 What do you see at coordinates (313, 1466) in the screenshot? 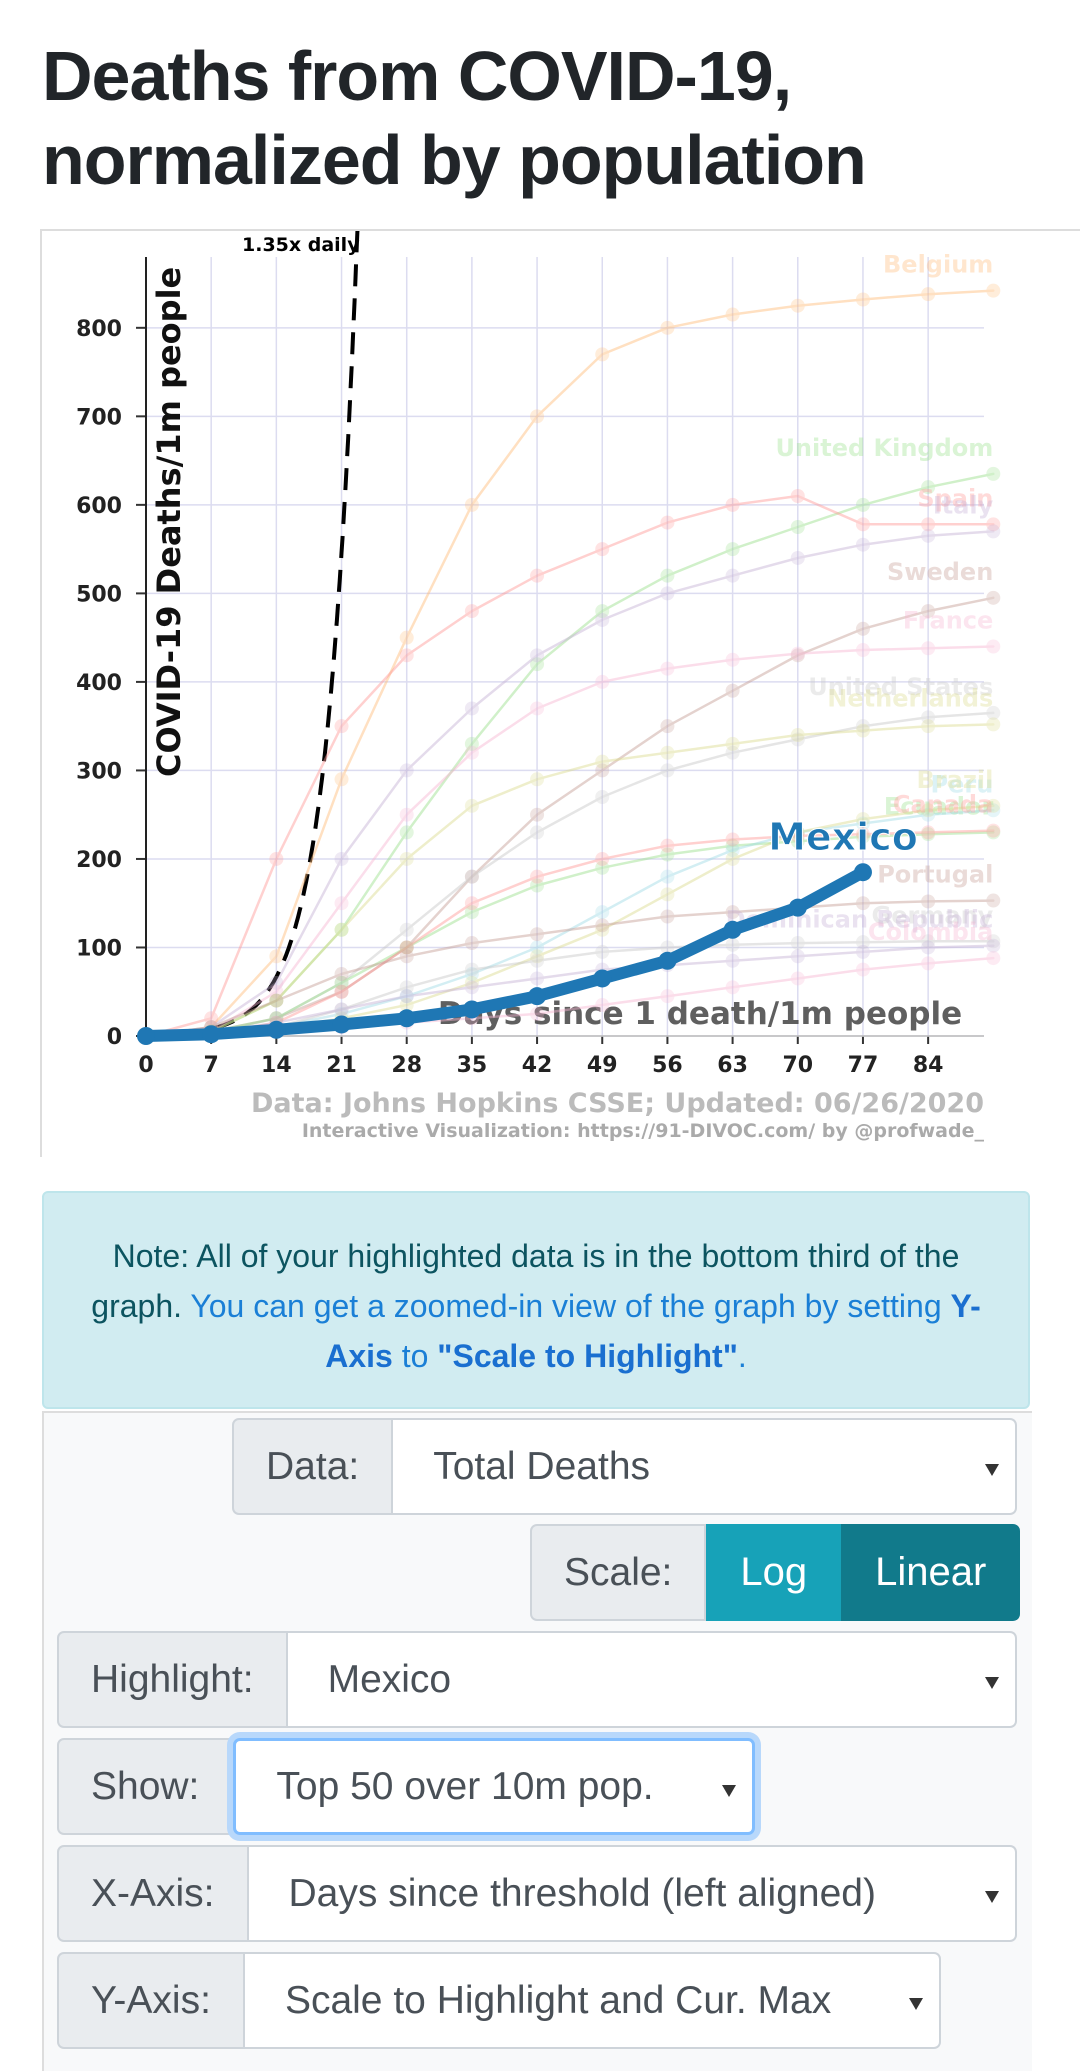
I see `control-label: Data:` at bounding box center [313, 1466].